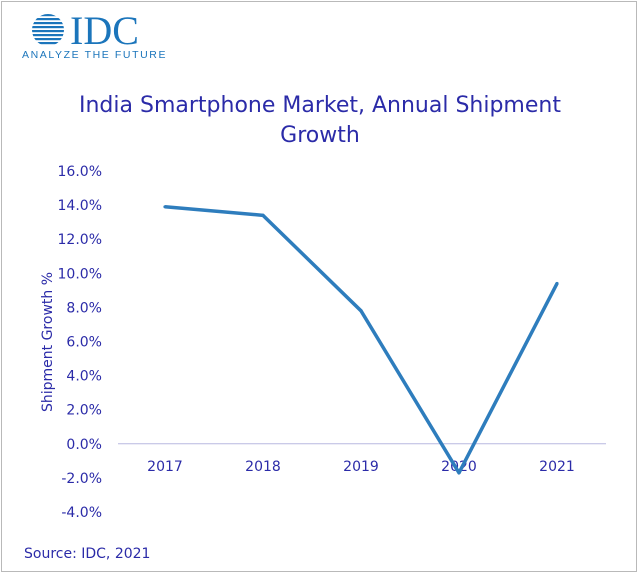  I want to click on y-tick-label: 4.0%, so click(84, 377).